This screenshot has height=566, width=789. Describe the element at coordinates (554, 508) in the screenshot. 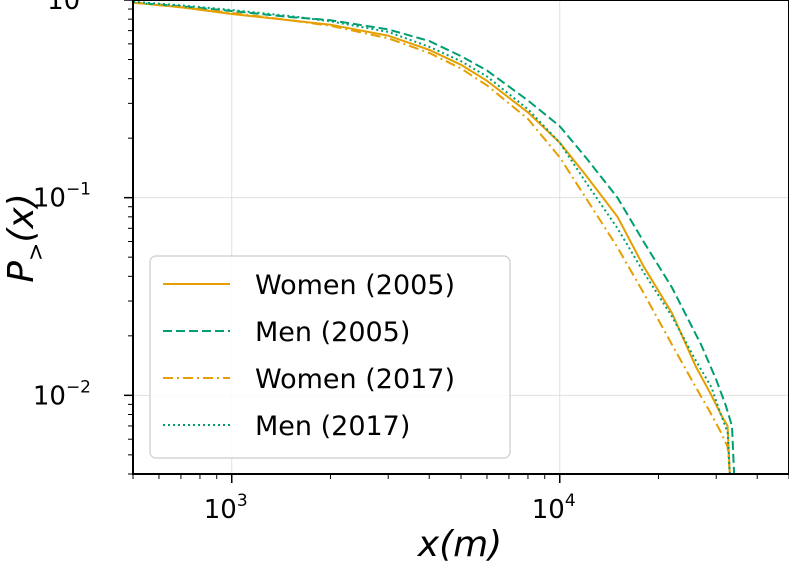

I see `x-tick-label: 10⁴` at that location.